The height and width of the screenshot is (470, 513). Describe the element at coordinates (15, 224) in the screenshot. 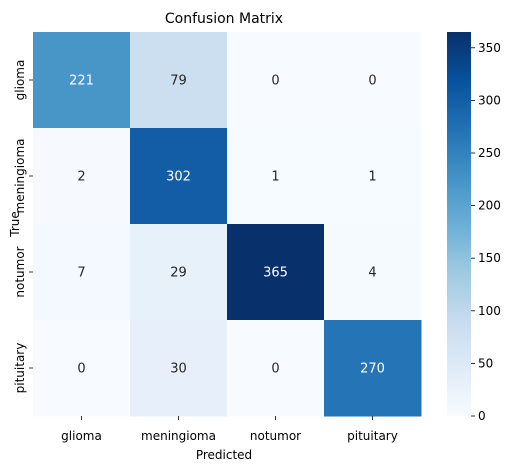

I see `y-axis-label: True` at that location.